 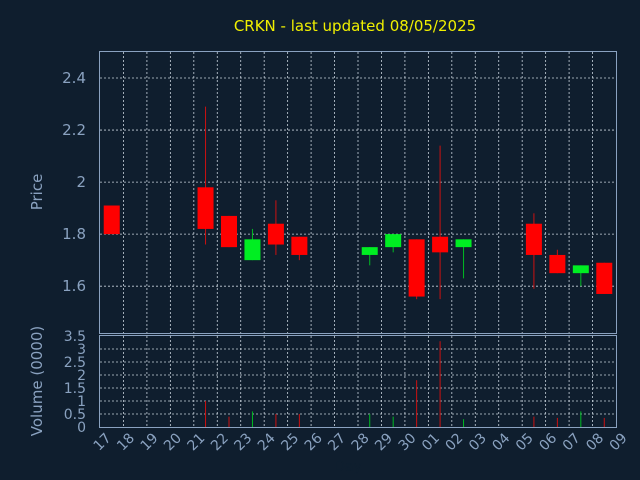 What do you see at coordinates (337, 442) in the screenshot?
I see `x-tick-label: 27` at bounding box center [337, 442].